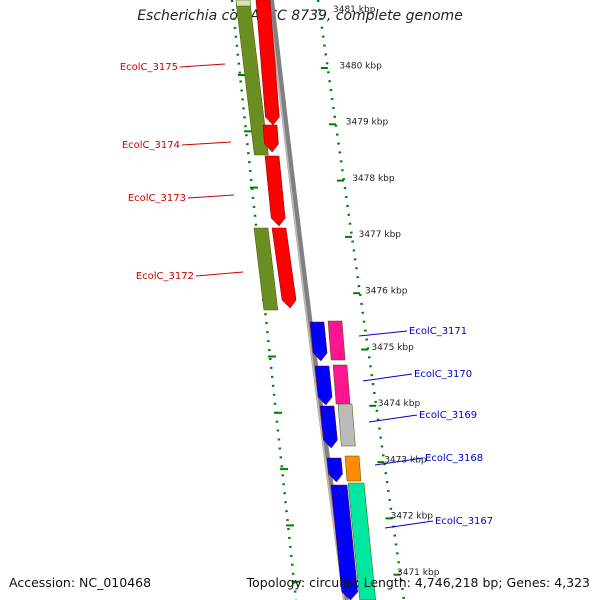 This screenshot has width=600, height=600. I want to click on scale-label: 3479 kbp, so click(367, 123).